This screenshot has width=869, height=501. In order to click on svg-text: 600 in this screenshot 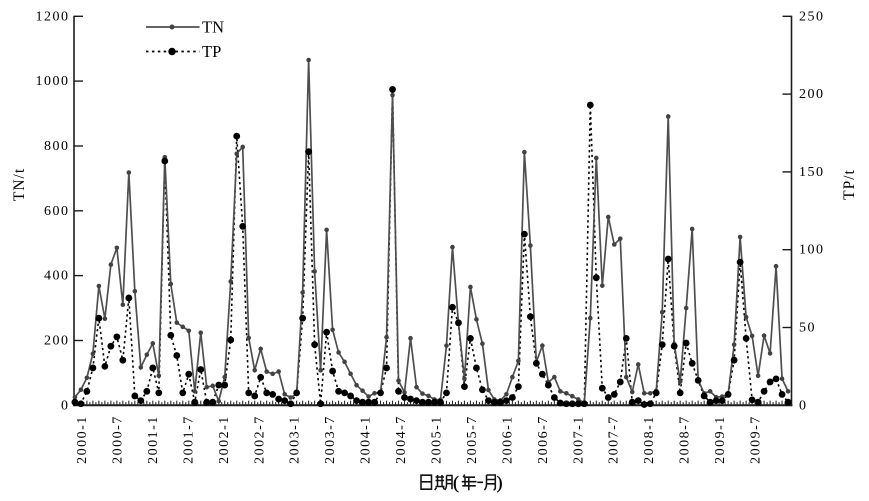, I will do `click(57, 211)`.